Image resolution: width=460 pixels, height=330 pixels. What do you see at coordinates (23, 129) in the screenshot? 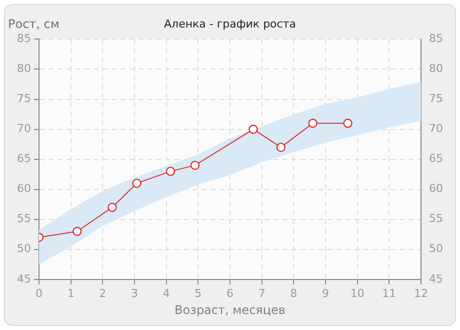
I see `y-tick-label: 70` at bounding box center [23, 129].